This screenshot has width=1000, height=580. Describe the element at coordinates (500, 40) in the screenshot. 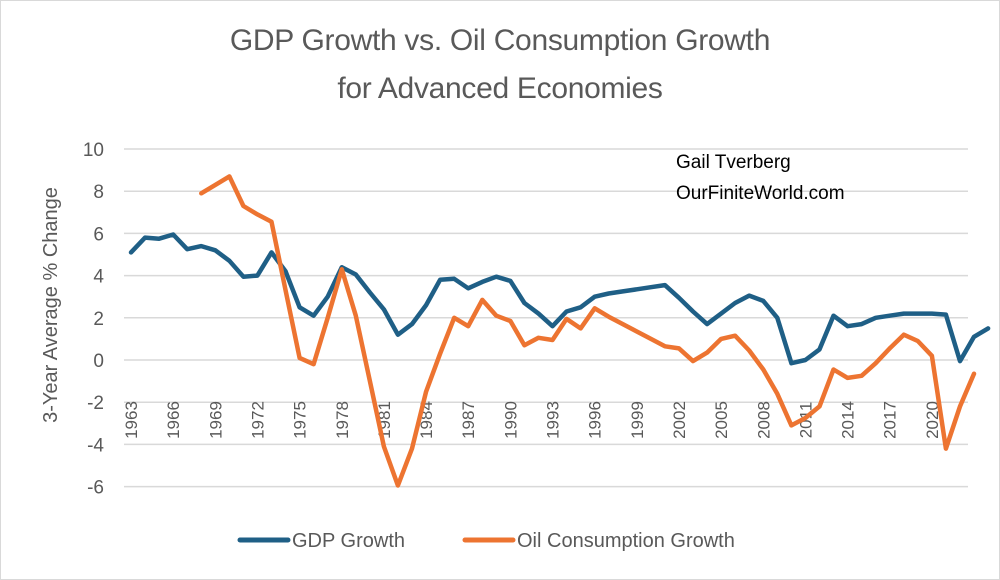

I see `chart-title: GDP Growth vs. Oil Consumption Growth` at that location.